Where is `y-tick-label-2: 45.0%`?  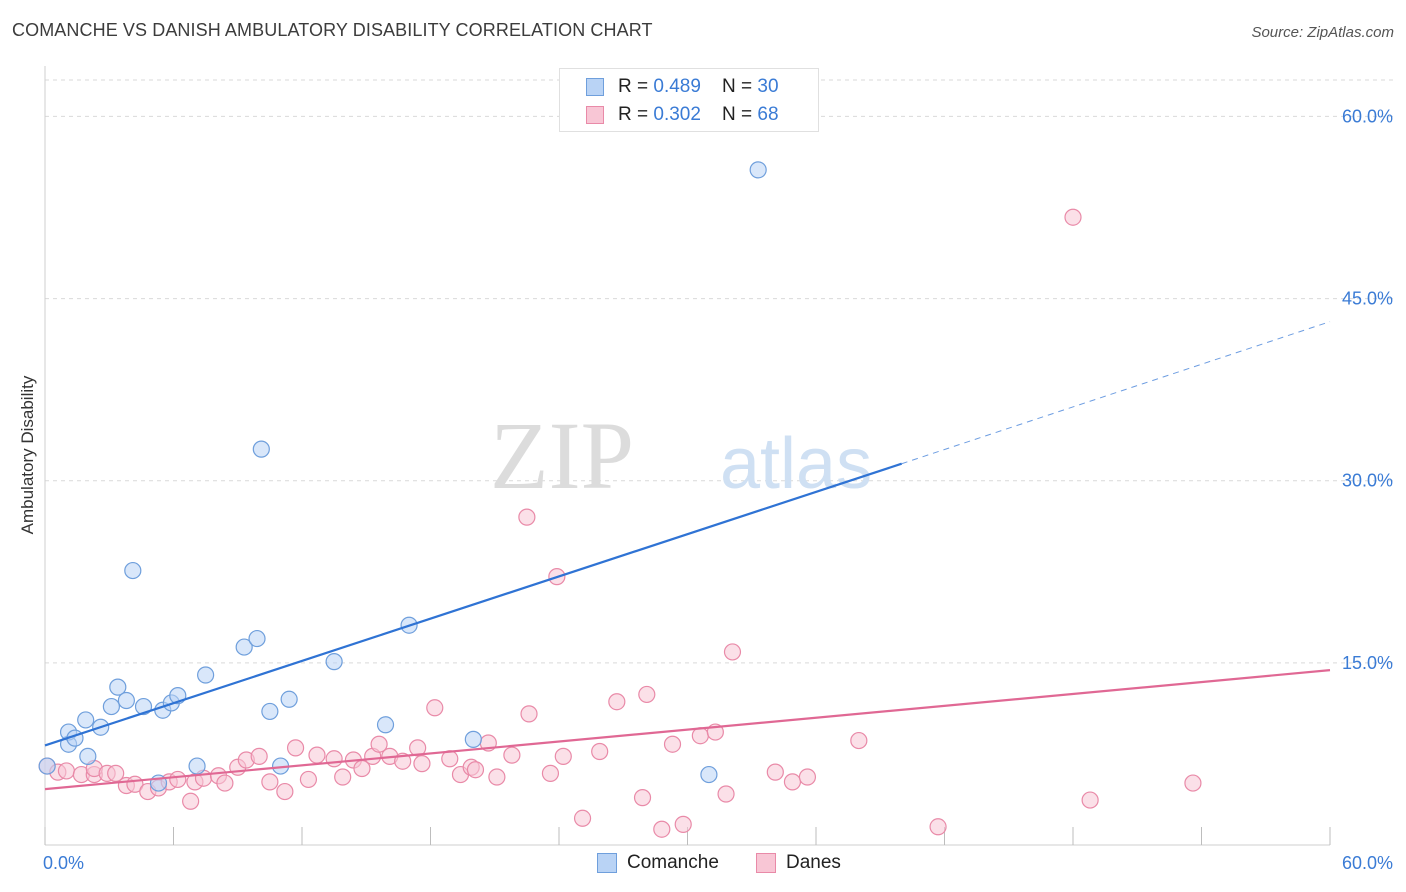
y-tick-label-2: 45.0% is located at coordinates (1367, 299).